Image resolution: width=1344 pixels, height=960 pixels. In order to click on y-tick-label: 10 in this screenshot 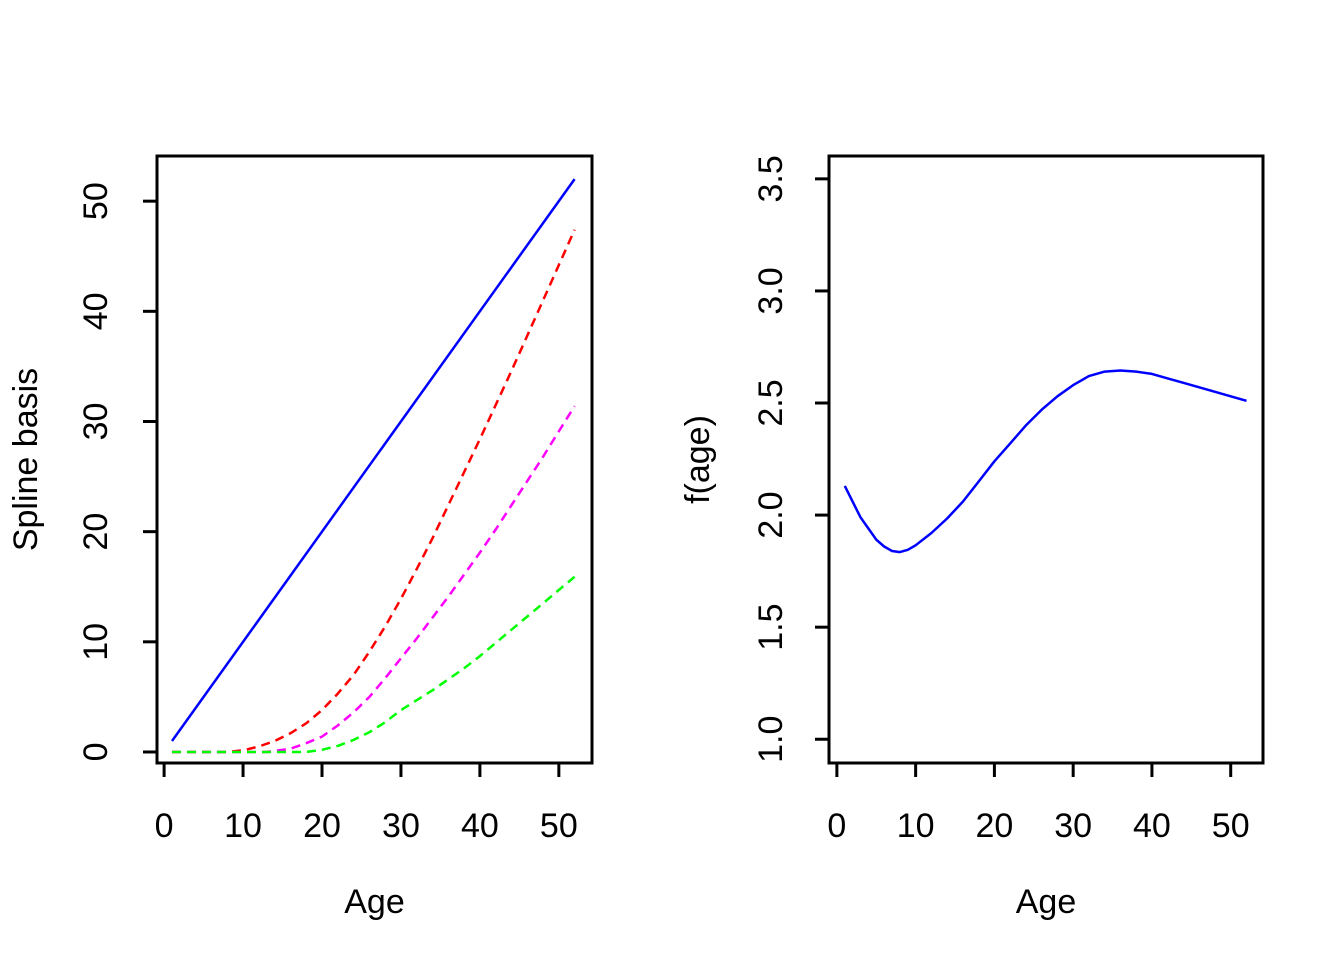, I will do `click(96, 642)`.